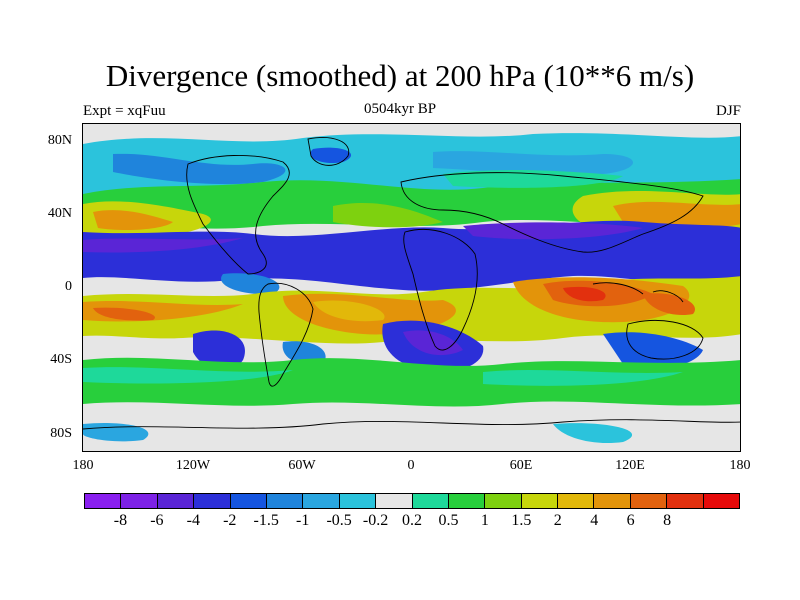 The width and height of the screenshot is (800, 600). What do you see at coordinates (557, 520) in the screenshot?
I see `colorbar-label: 2` at bounding box center [557, 520].